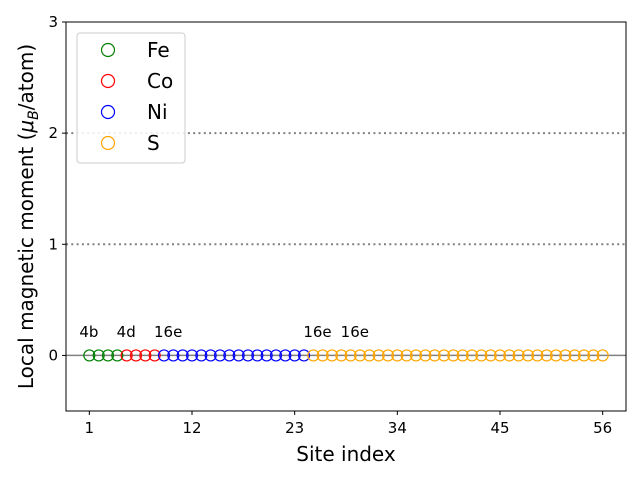 This screenshot has width=640, height=480. I want to click on annotation-1: 4d, so click(126, 332).